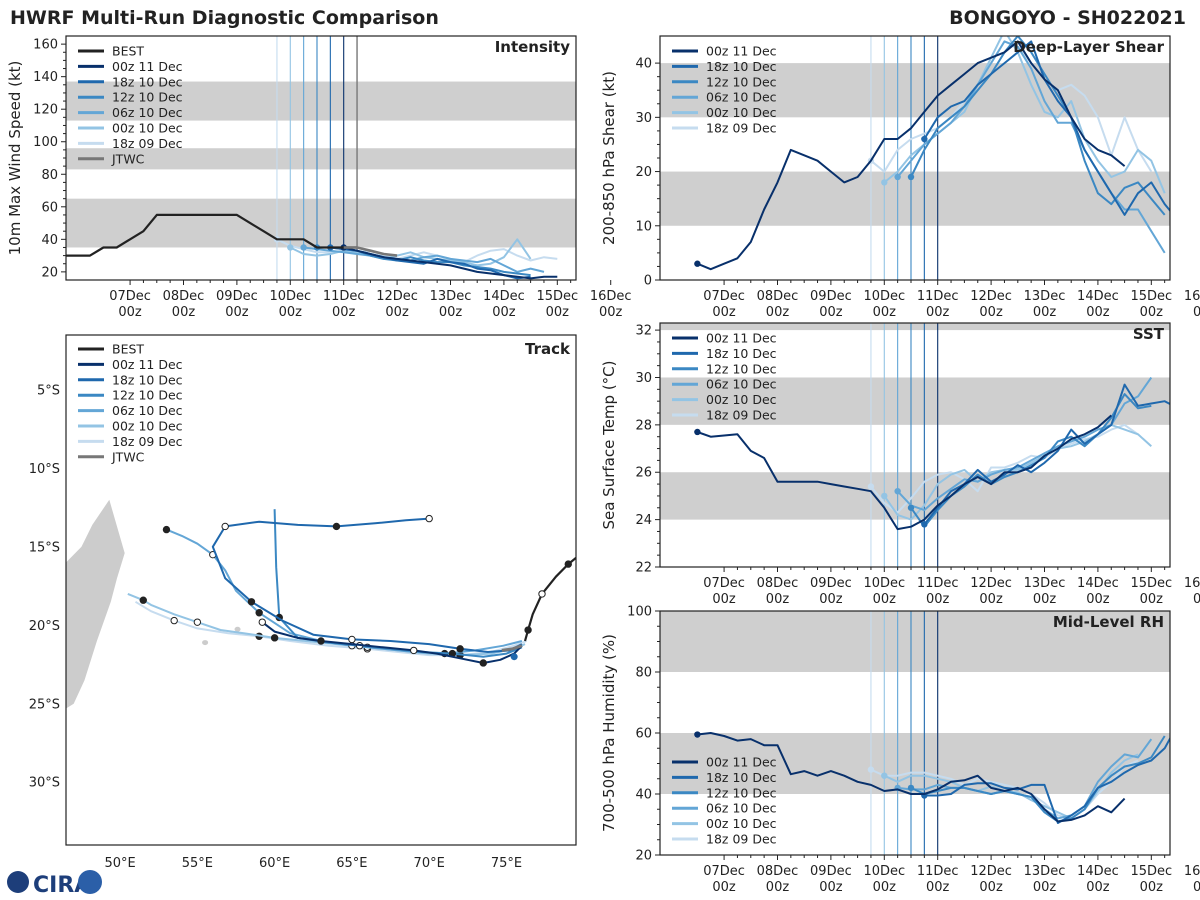 The height and width of the screenshot is (900, 1200). What do you see at coordinates (648, 281) in the screenshot?
I see `y-tick-label: 0` at bounding box center [648, 281].